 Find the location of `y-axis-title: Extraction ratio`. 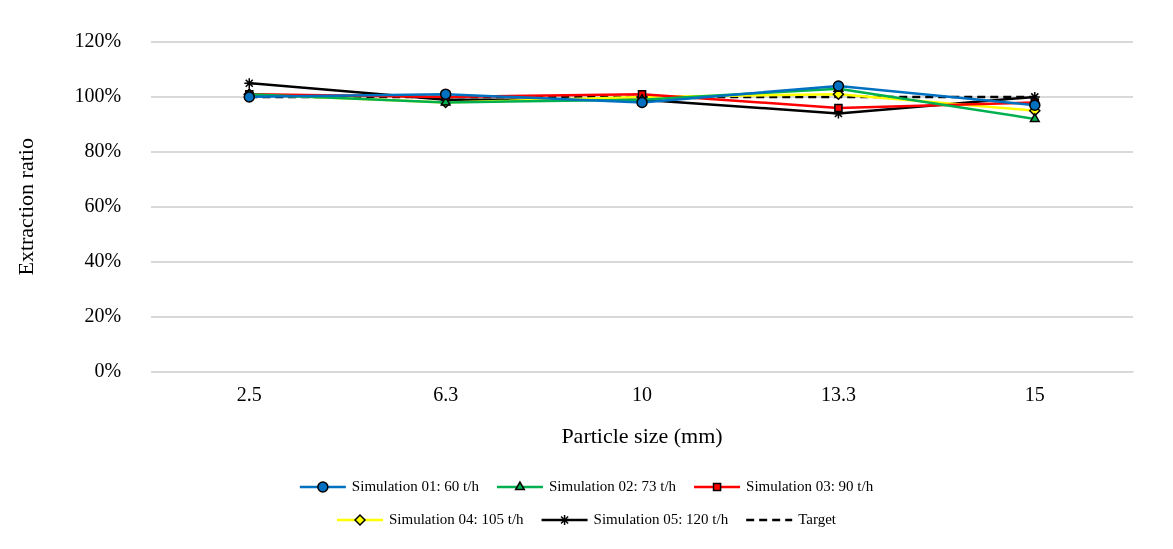

y-axis-title: Extraction ratio is located at coordinates (25, 207).